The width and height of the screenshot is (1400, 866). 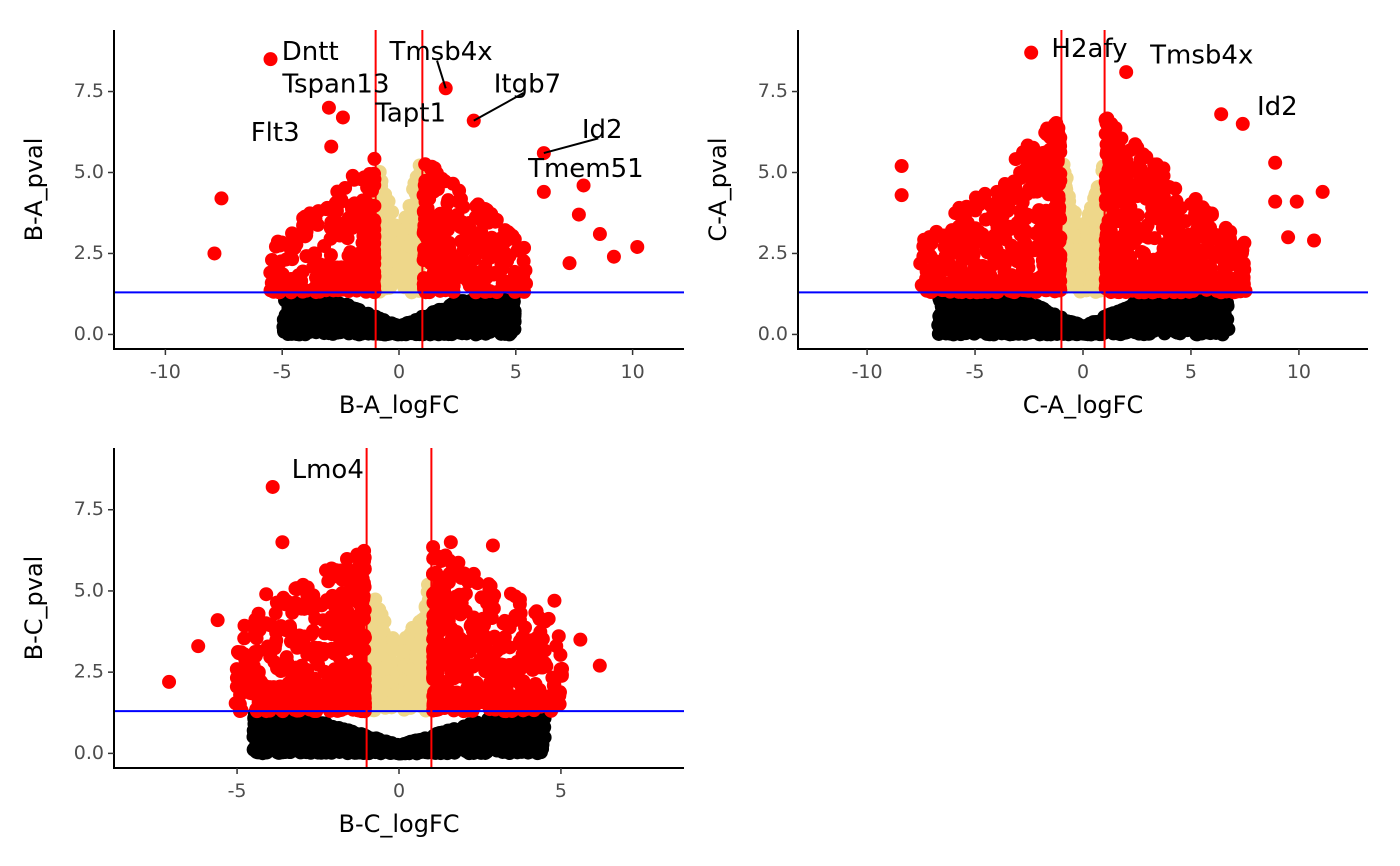 What do you see at coordinates (543, 191) in the screenshot?
I see `point-tmem51` at bounding box center [543, 191].